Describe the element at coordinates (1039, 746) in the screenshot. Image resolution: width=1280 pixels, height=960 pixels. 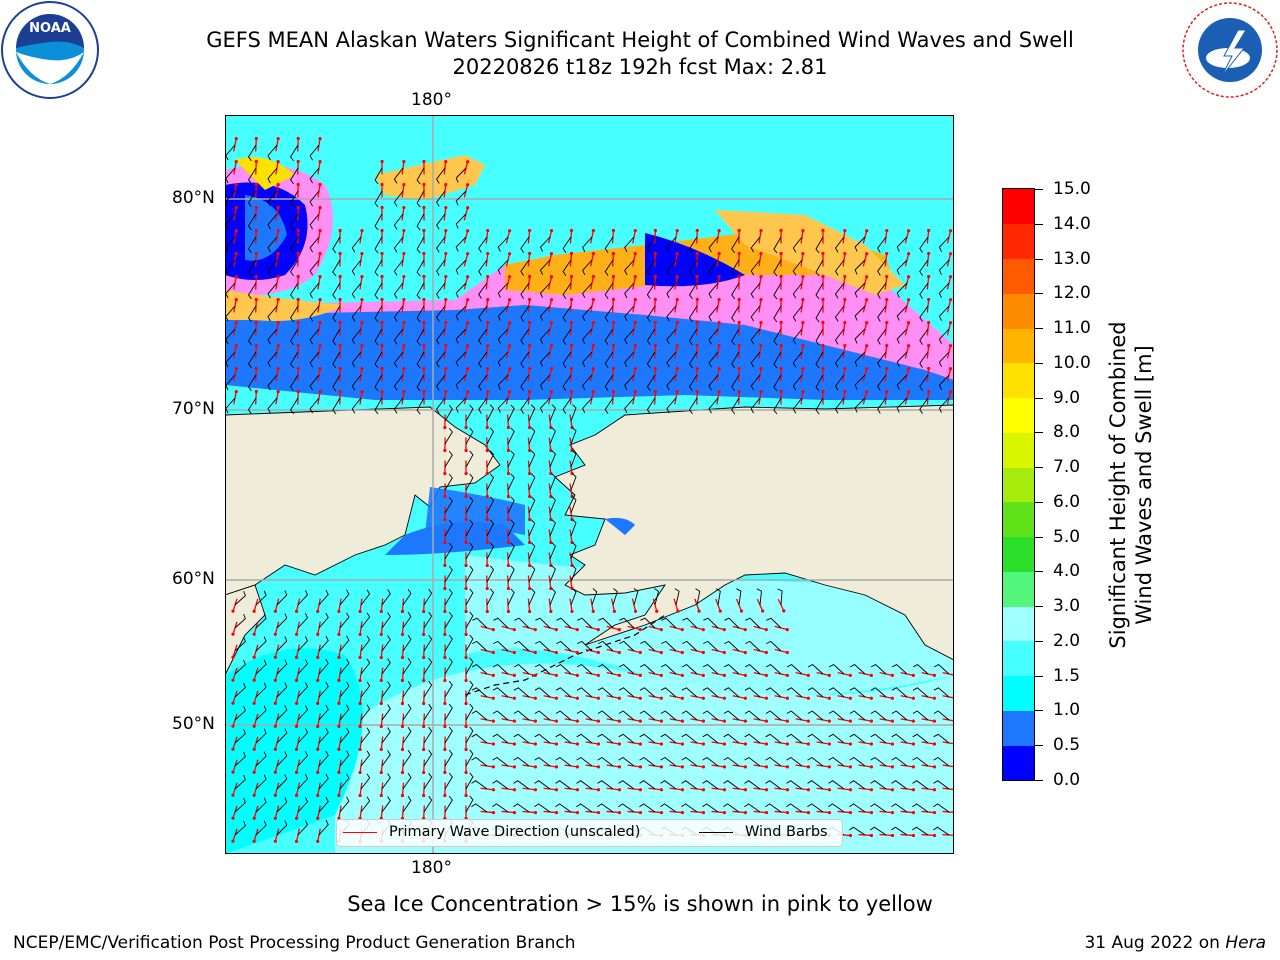
I see `colorbar-tick` at that location.